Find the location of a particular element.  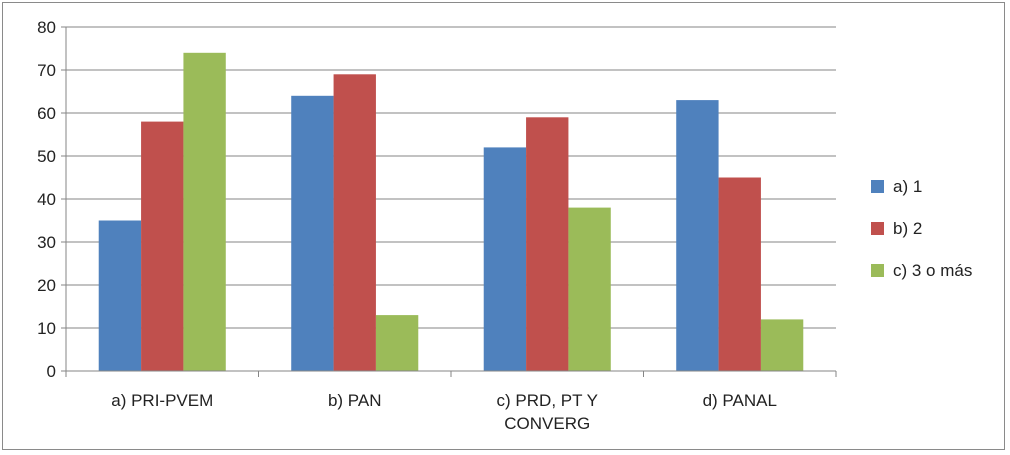

x-tick-label: b) PAN is located at coordinates (355, 400).